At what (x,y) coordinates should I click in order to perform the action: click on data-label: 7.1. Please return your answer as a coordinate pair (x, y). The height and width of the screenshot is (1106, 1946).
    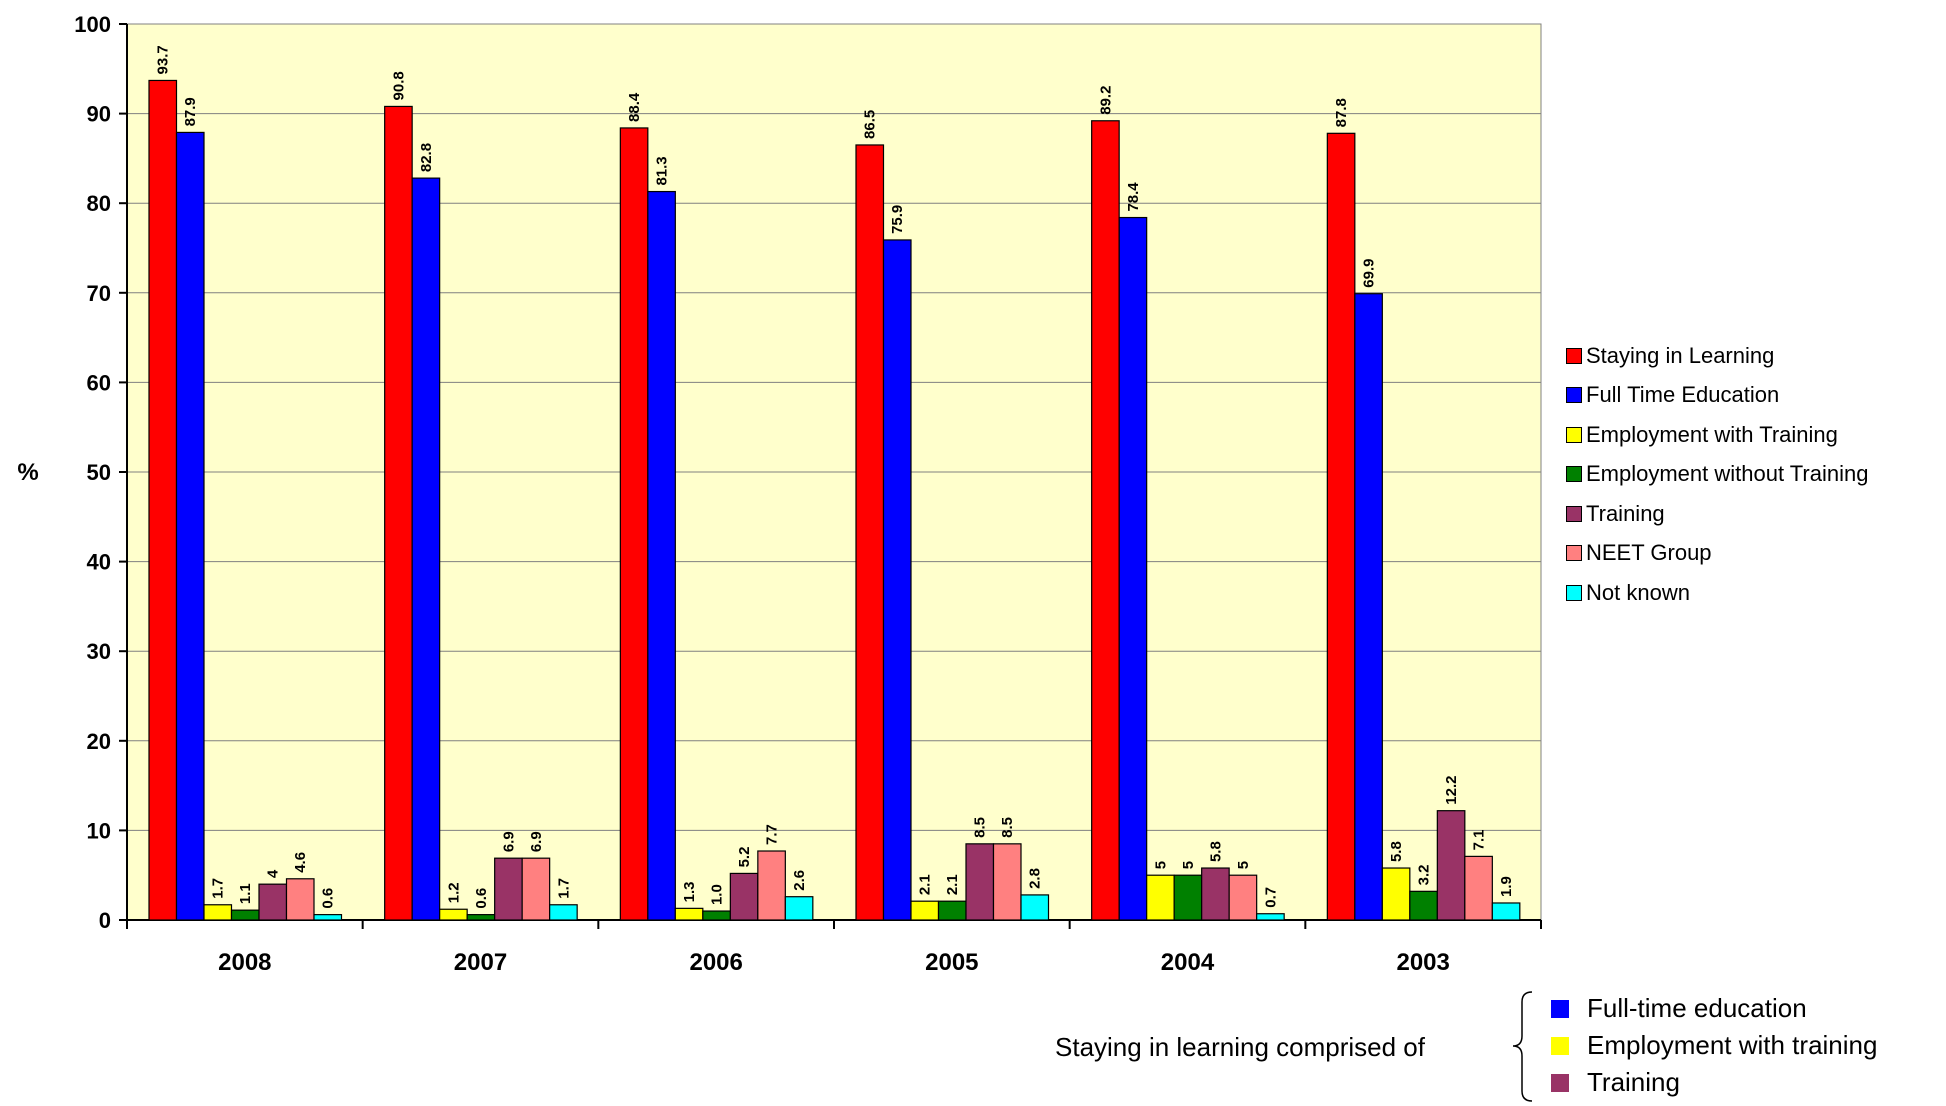
    Looking at the image, I should click on (1479, 840).